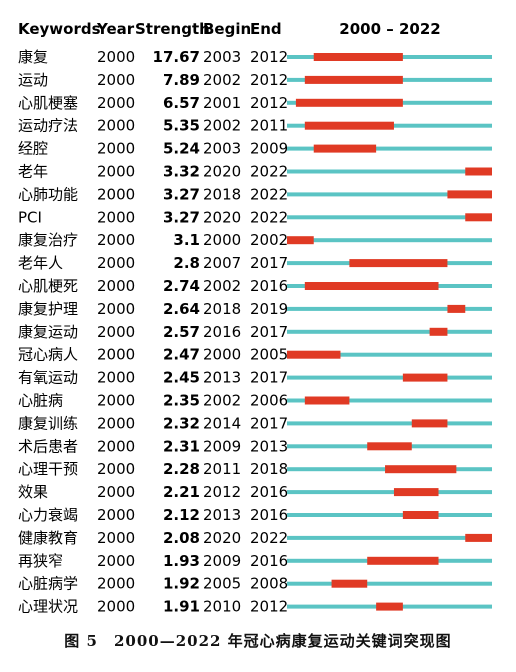 Image resolution: width=516 pixels, height=672 pixels. I want to click on table-row: 心脏病 2000 2.35 2002 2006, so click(255, 401).